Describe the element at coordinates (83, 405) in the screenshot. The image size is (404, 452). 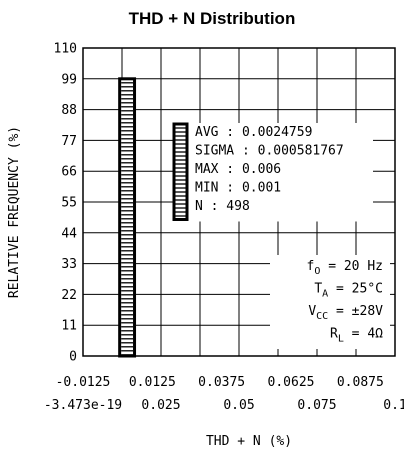
I see `x-tick-label: -3.473e-19` at that location.